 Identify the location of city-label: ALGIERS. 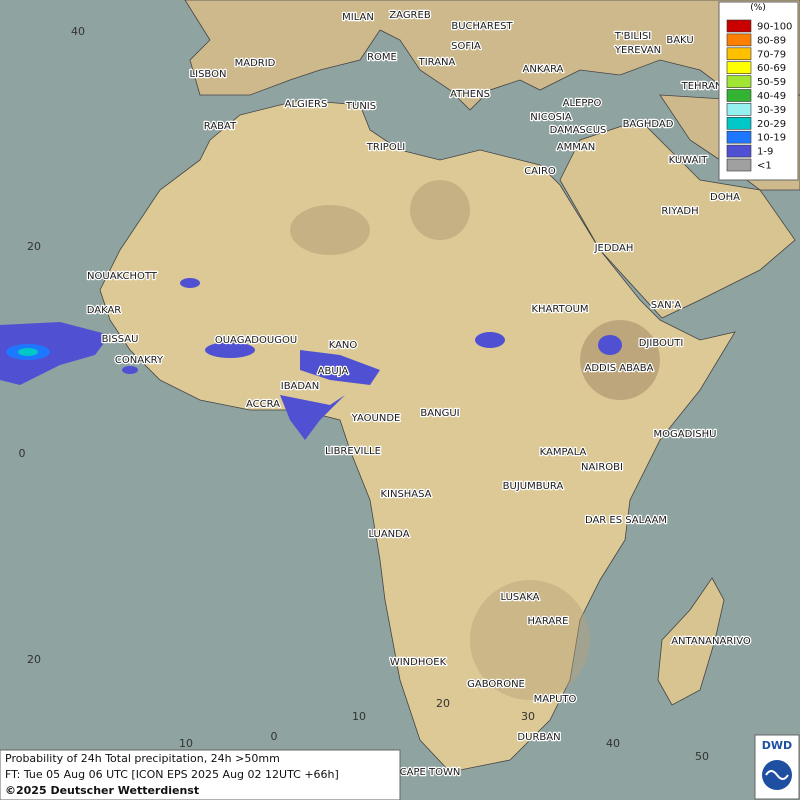
(306, 104).